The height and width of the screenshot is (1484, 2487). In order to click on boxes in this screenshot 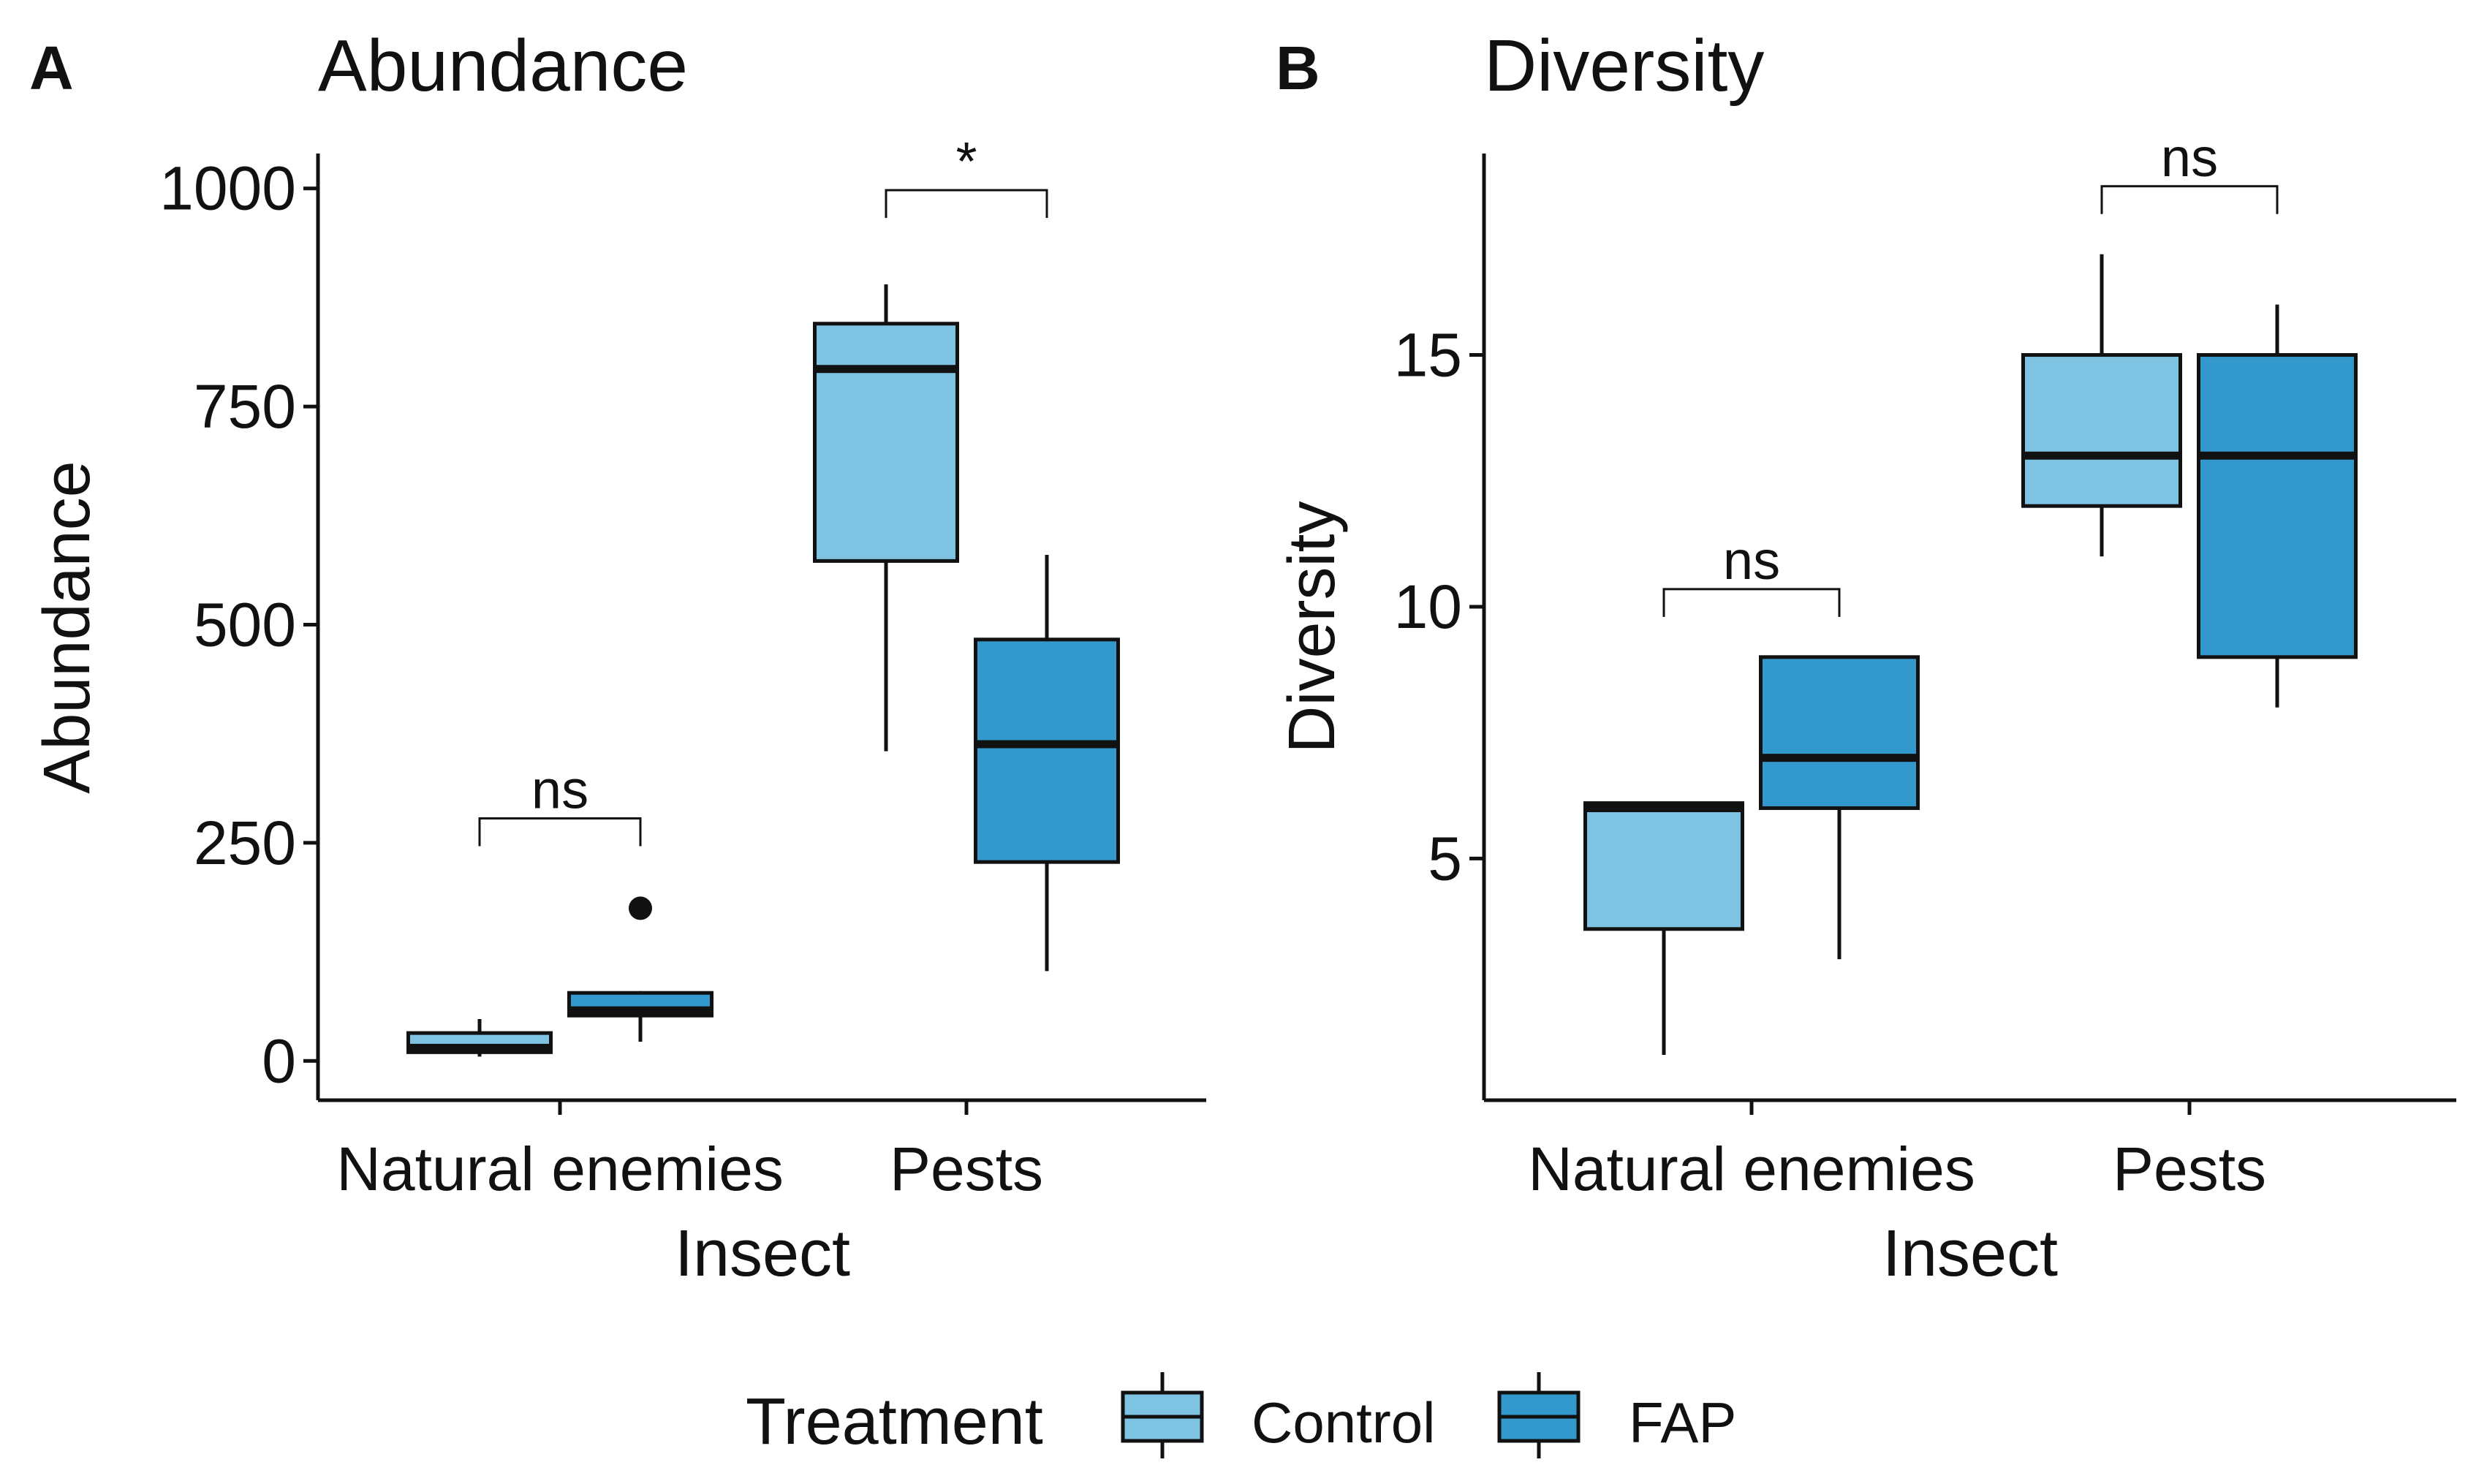, I will do `click(763, 670)`.